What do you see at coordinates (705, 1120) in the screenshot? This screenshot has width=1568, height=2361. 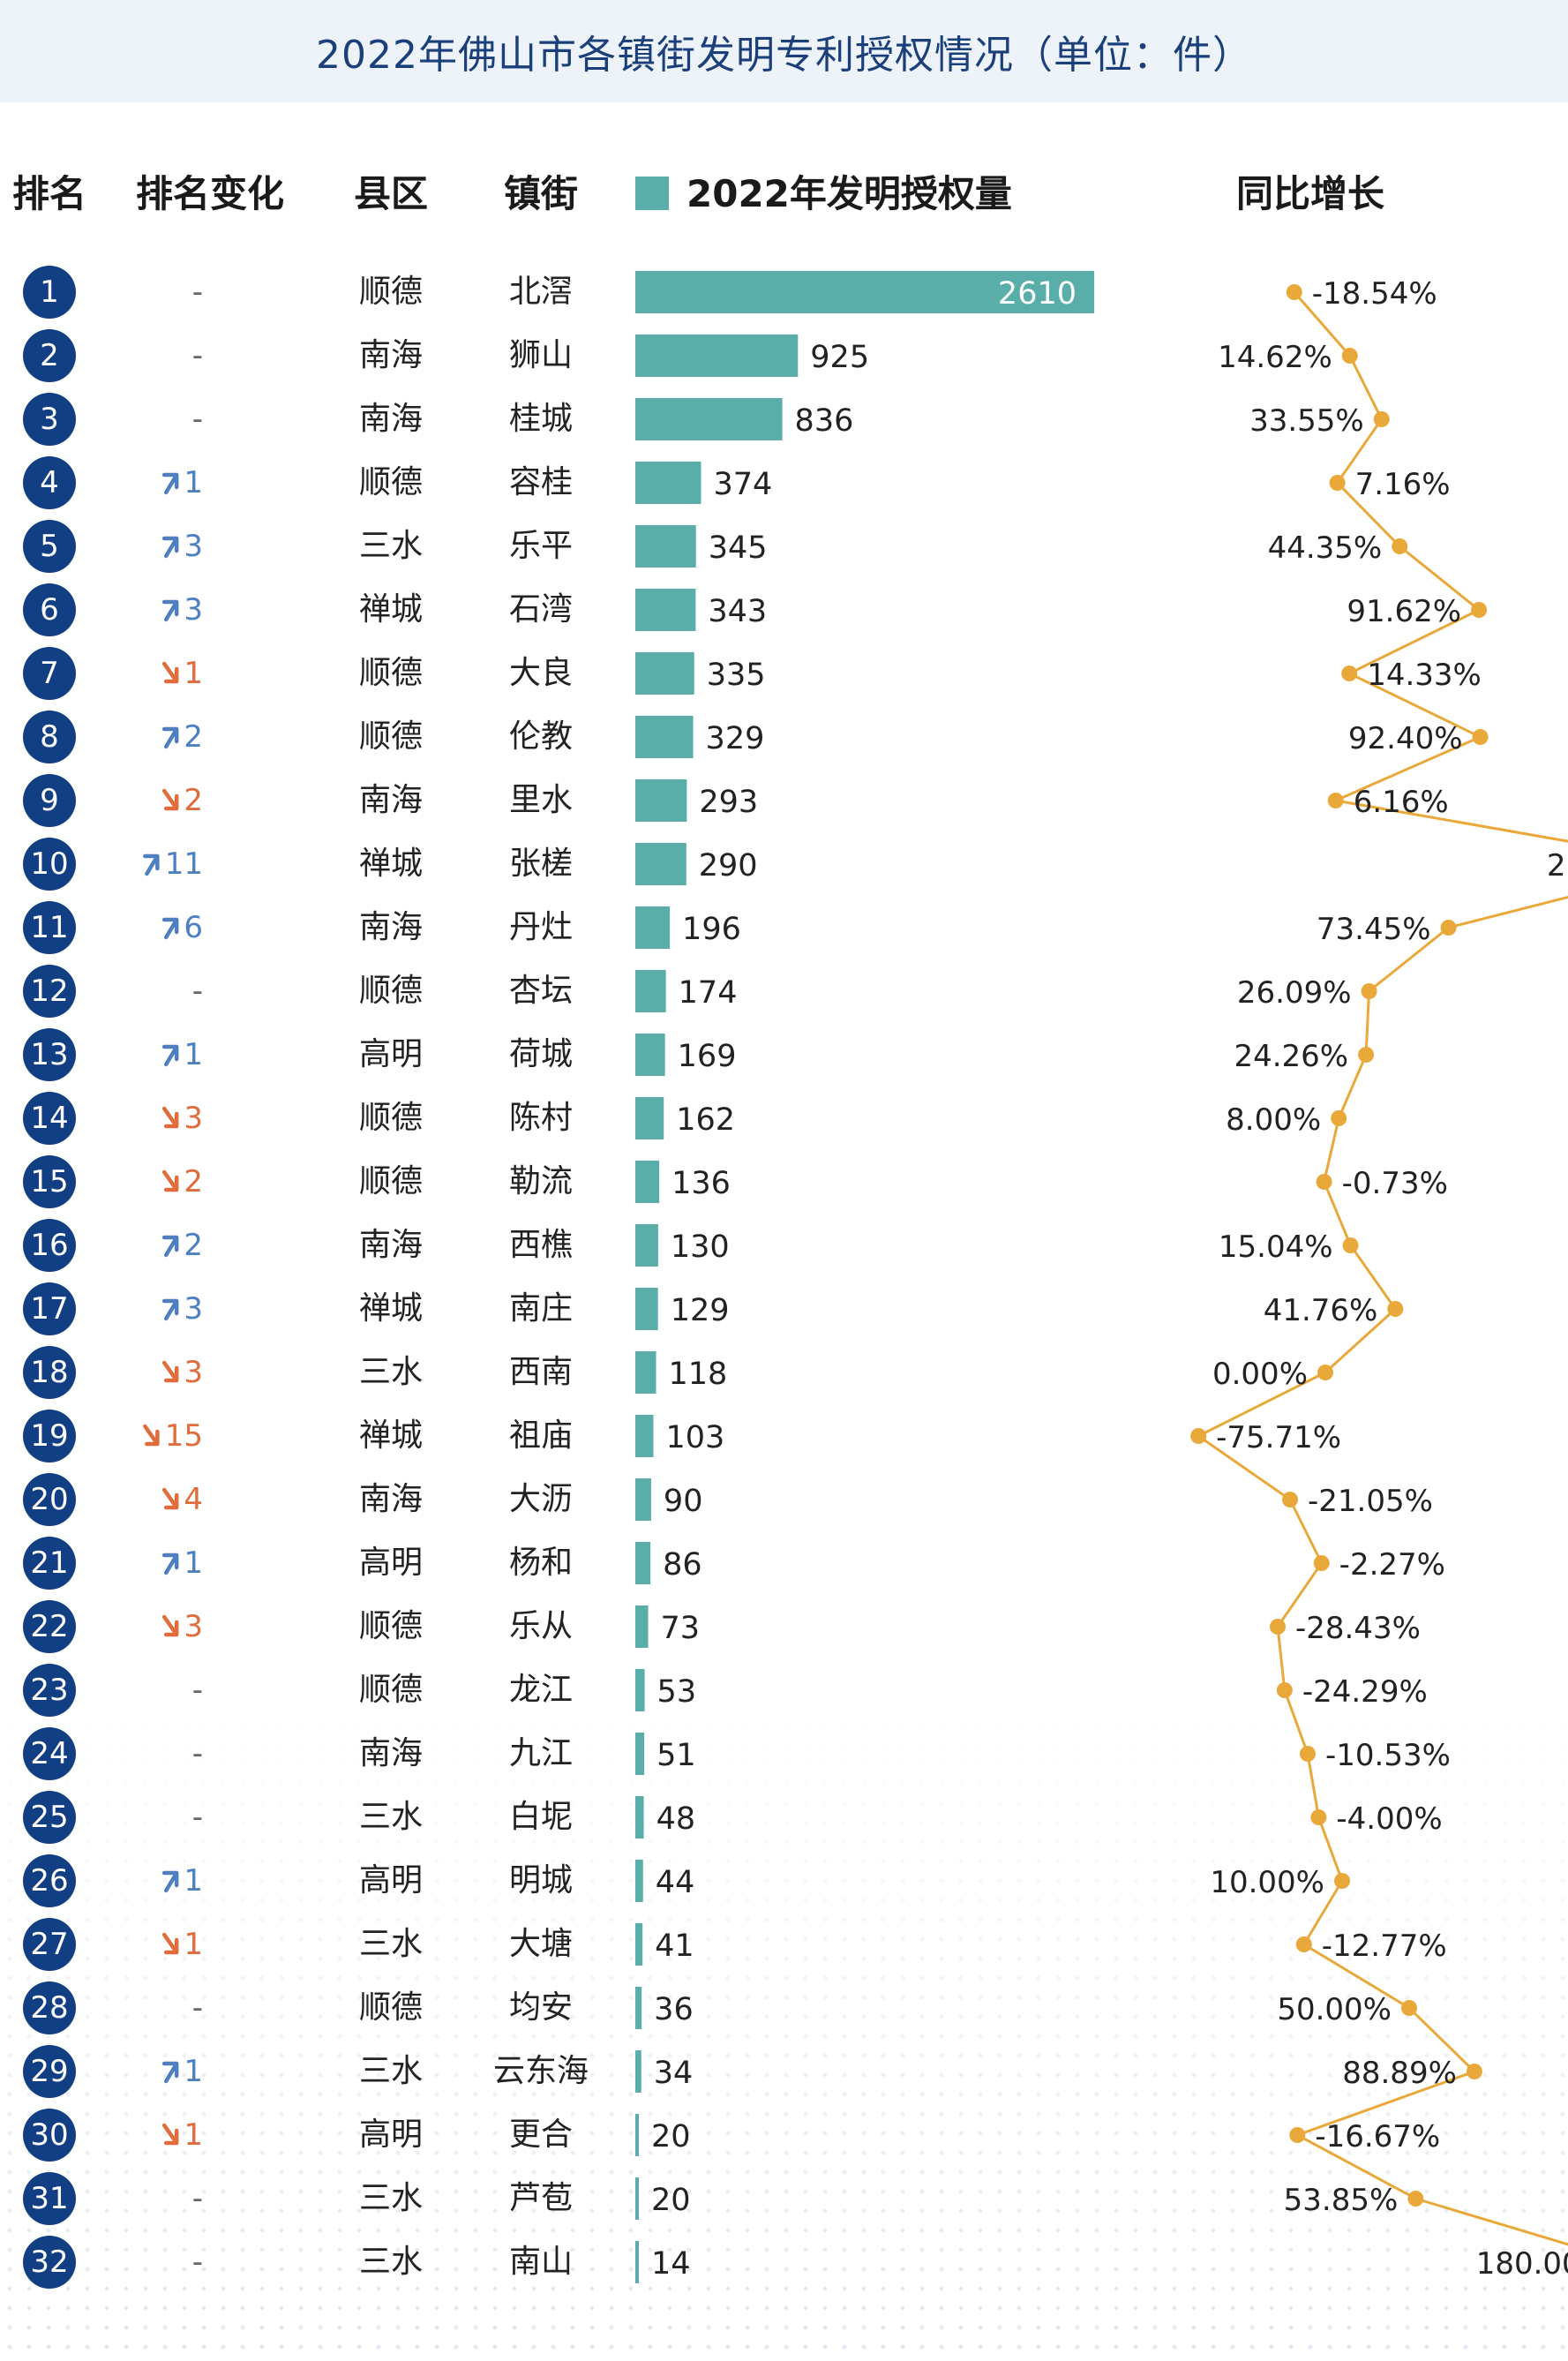 I see `grant-value-label: 162` at bounding box center [705, 1120].